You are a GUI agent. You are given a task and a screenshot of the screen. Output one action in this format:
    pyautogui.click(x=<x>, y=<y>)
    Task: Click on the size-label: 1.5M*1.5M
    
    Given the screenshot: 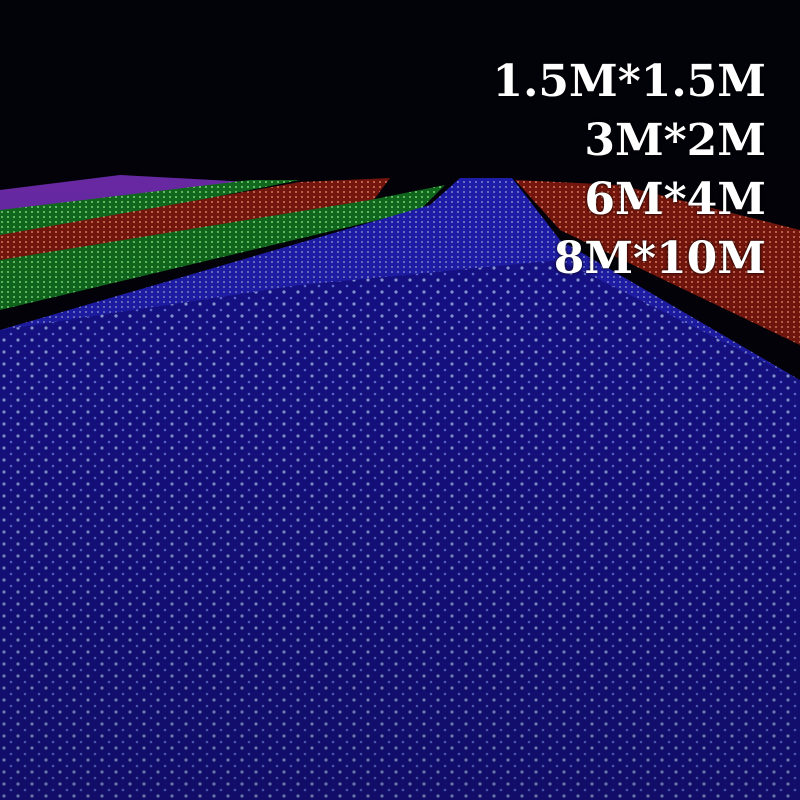 What is the action you would take?
    pyautogui.click(x=629, y=81)
    